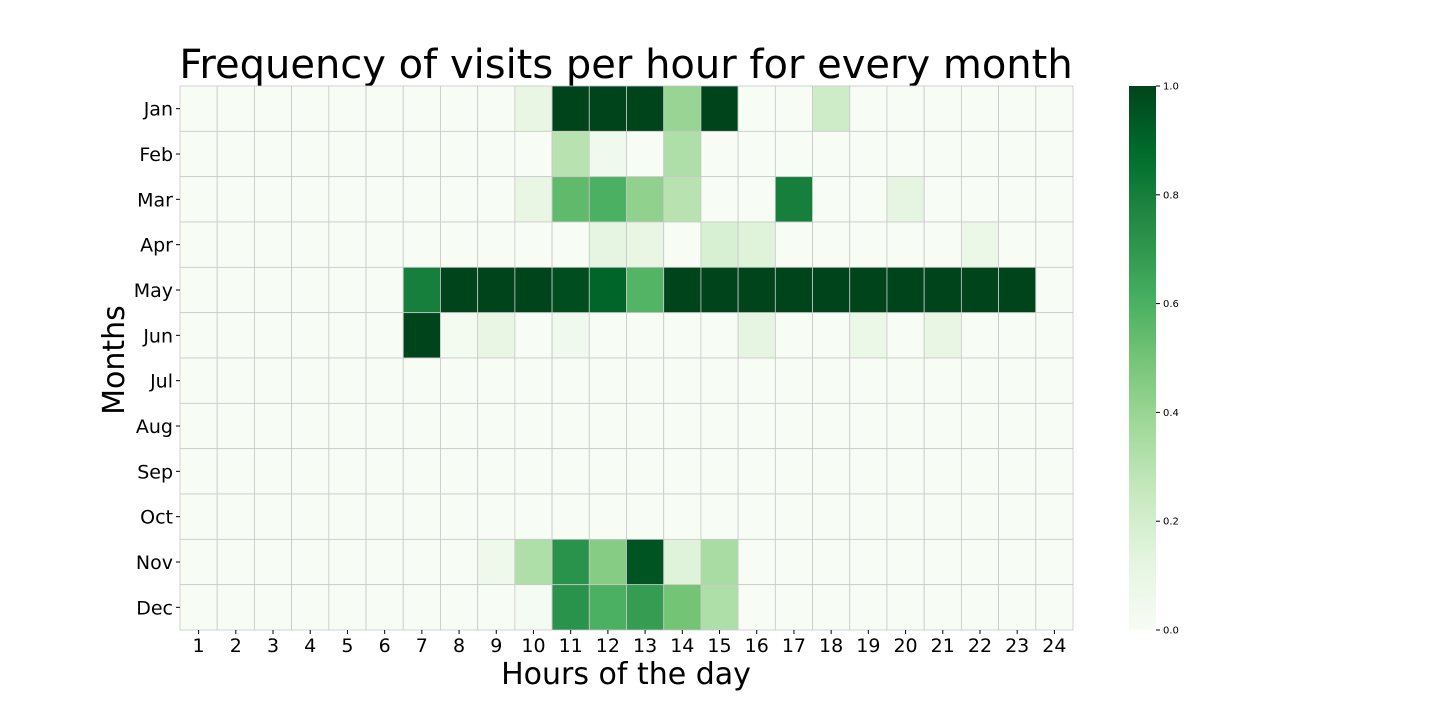 This screenshot has width=1440, height=720. I want to click on colorbar-gradient, so click(1142, 358).